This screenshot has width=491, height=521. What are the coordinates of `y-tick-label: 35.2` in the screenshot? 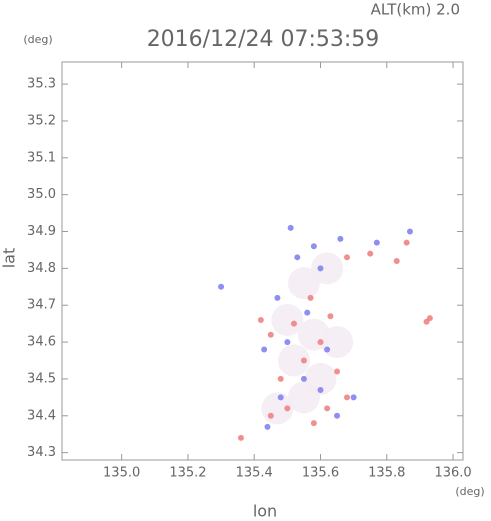 It's located at (41, 120).